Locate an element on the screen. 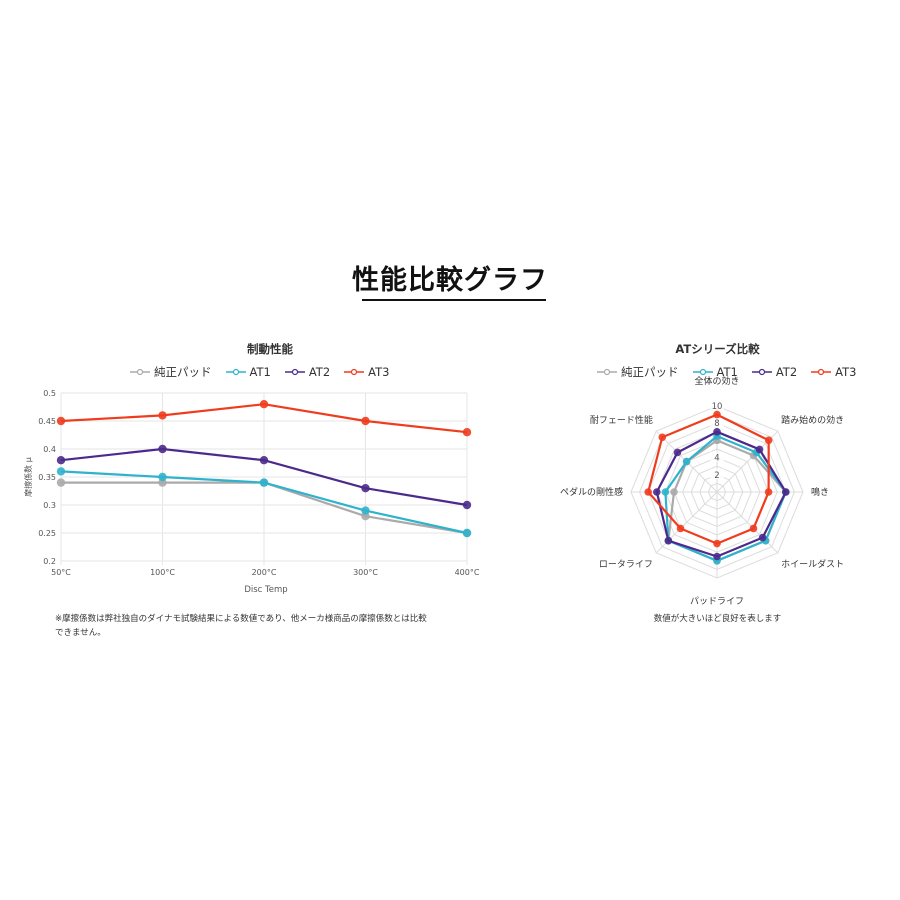  svg-text: 400°C is located at coordinates (467, 572).